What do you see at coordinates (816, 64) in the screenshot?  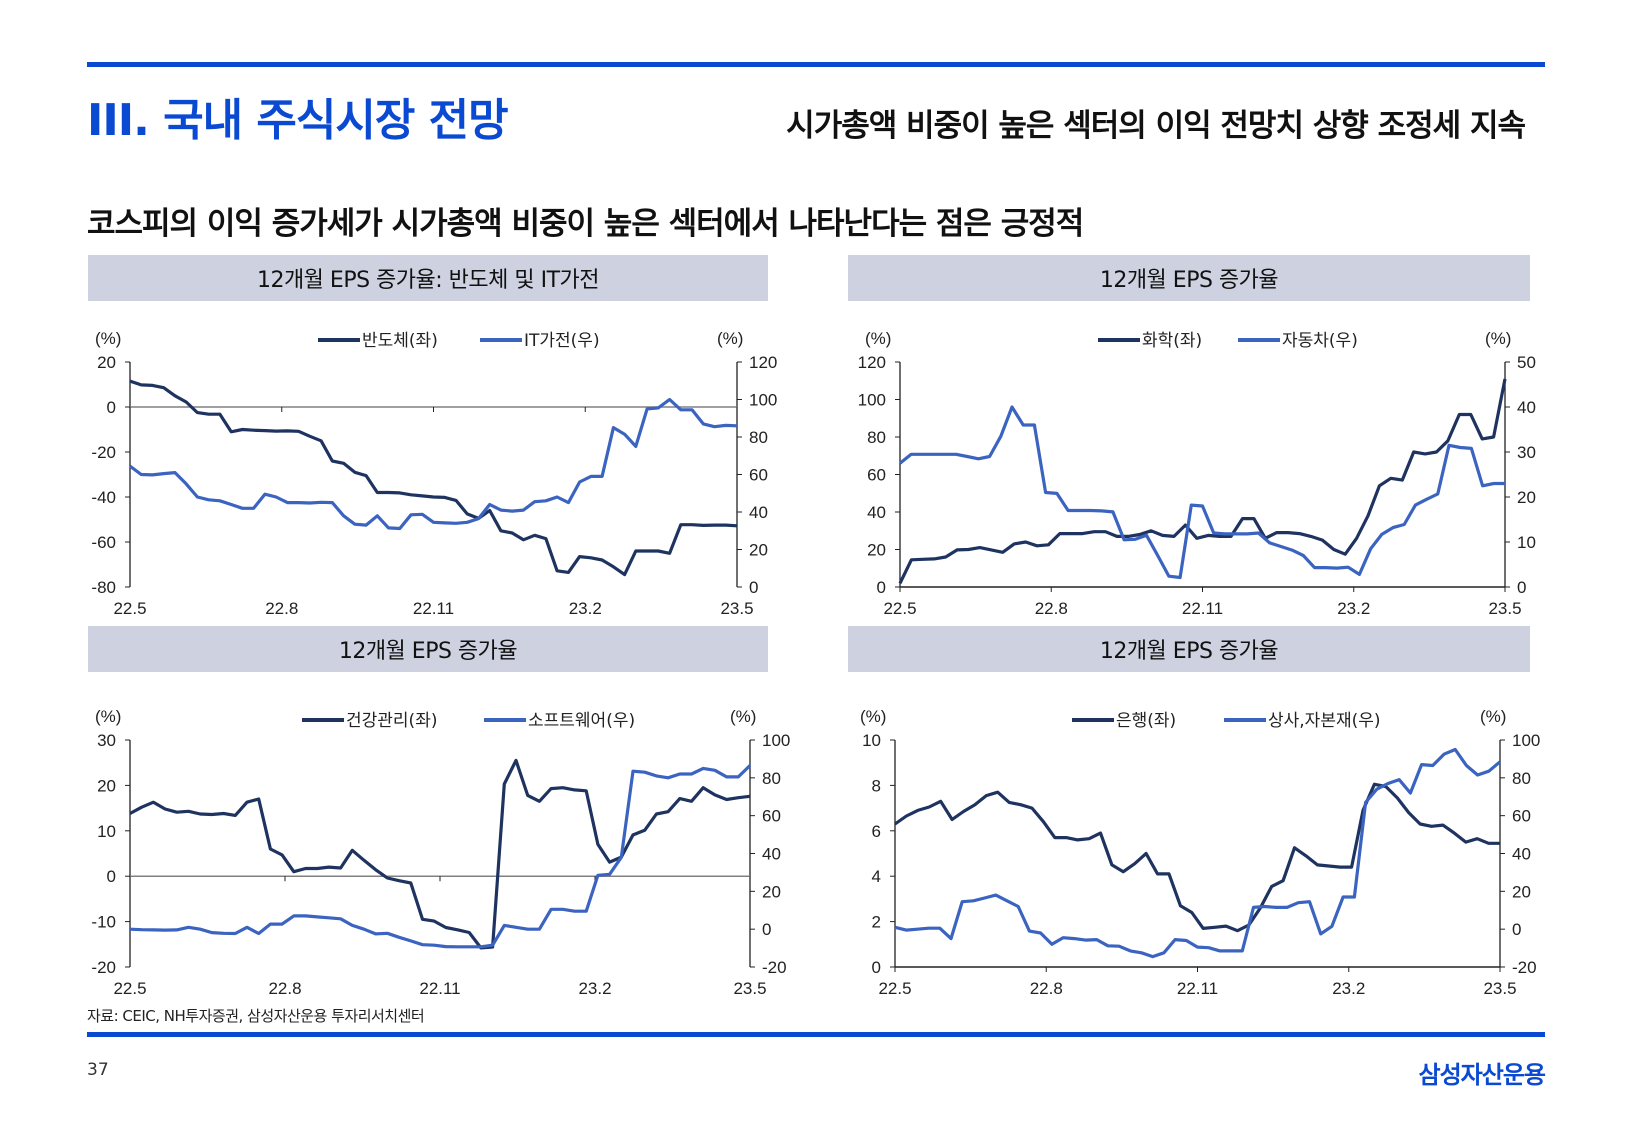 I see `top-rule` at bounding box center [816, 64].